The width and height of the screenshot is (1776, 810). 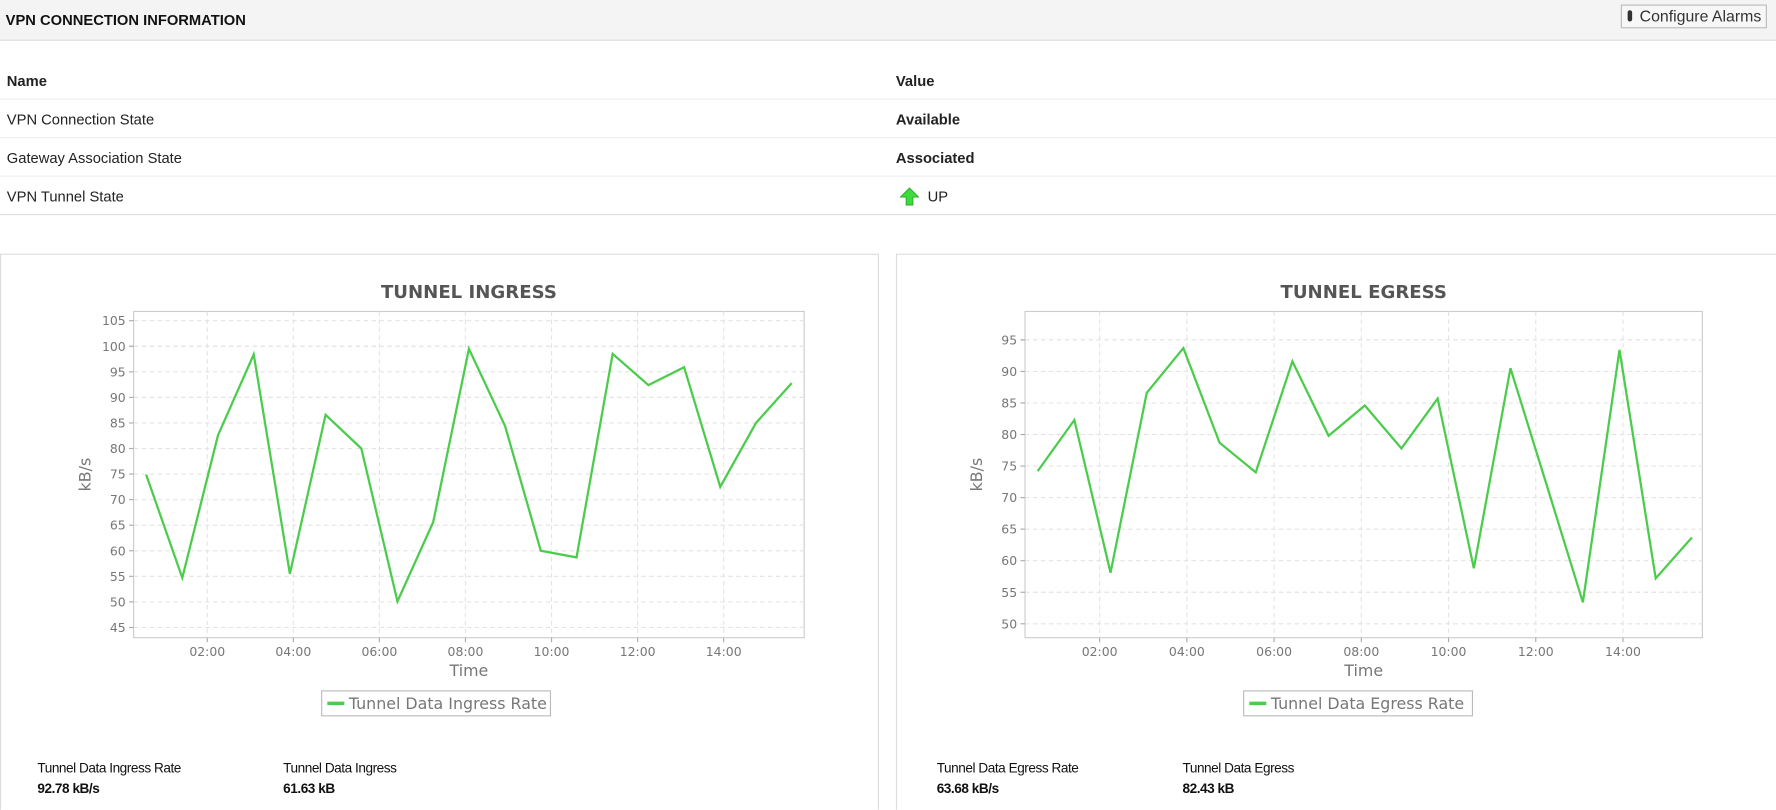 What do you see at coordinates (114, 320) in the screenshot?
I see `y-tick-label: 105` at bounding box center [114, 320].